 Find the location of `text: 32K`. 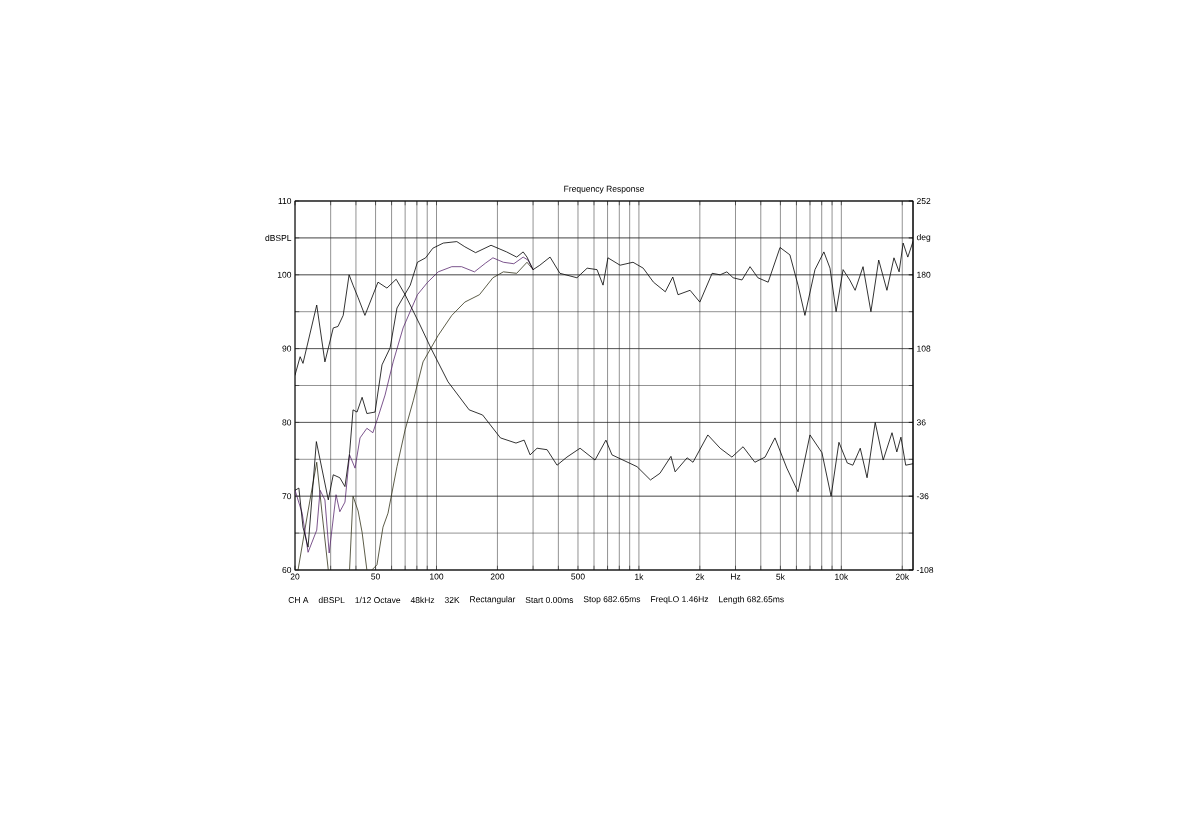

text: 32K is located at coordinates (452, 600).